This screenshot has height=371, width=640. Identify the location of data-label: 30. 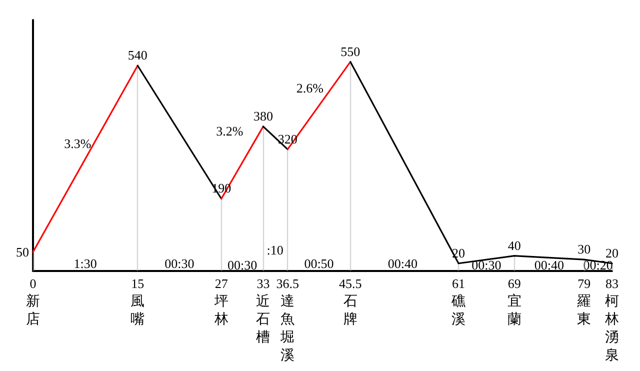
(584, 249).